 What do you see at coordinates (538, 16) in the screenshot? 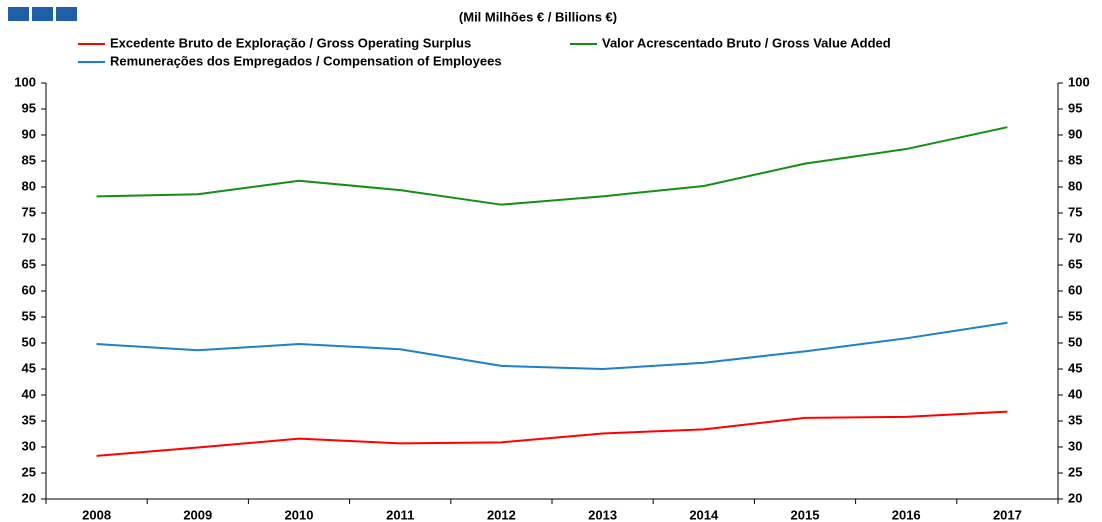
I see `chart-title: (Mil Milhões € / Billions €)` at bounding box center [538, 16].